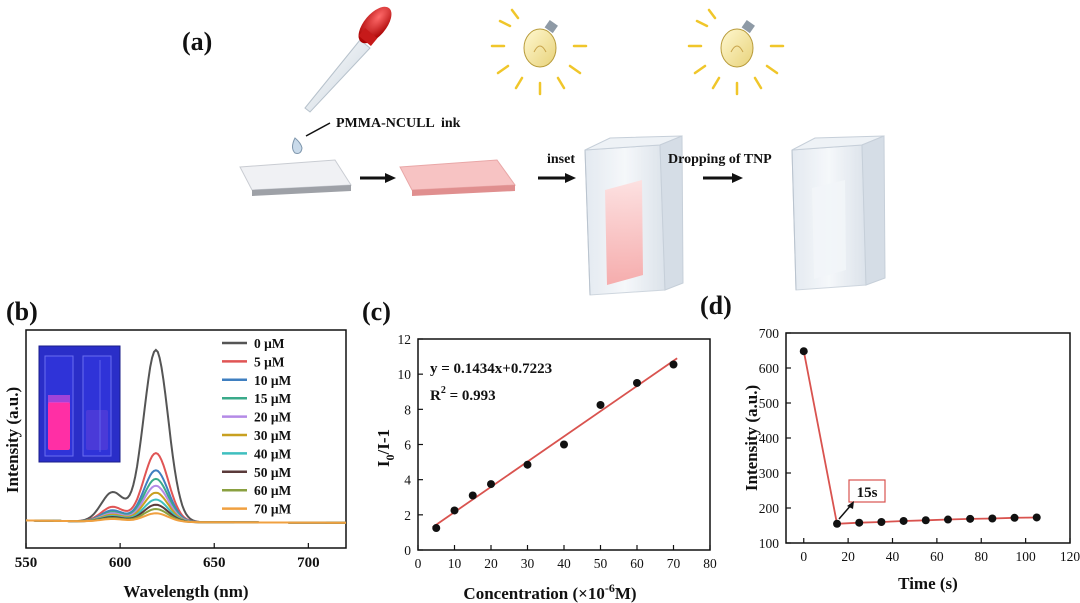 This screenshot has width=1080, height=603. I want to click on plot-d-xlabel: Time (s), so click(928, 583).